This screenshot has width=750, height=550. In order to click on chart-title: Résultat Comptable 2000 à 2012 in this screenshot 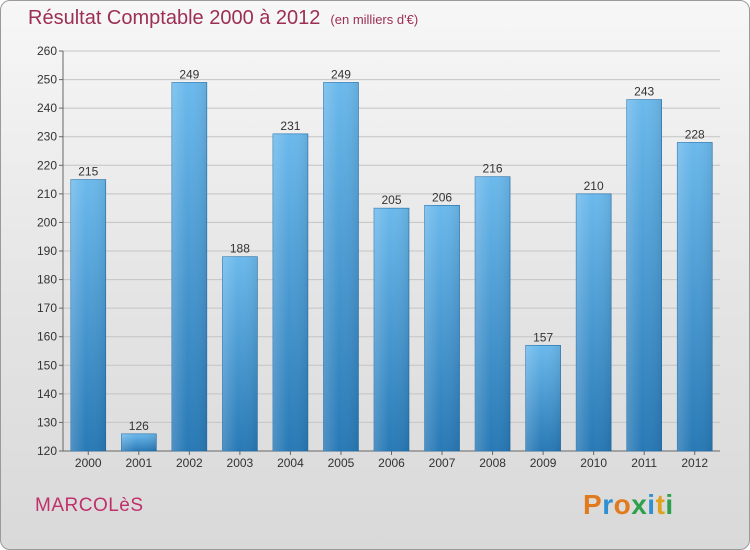, I will do `click(174, 18)`.